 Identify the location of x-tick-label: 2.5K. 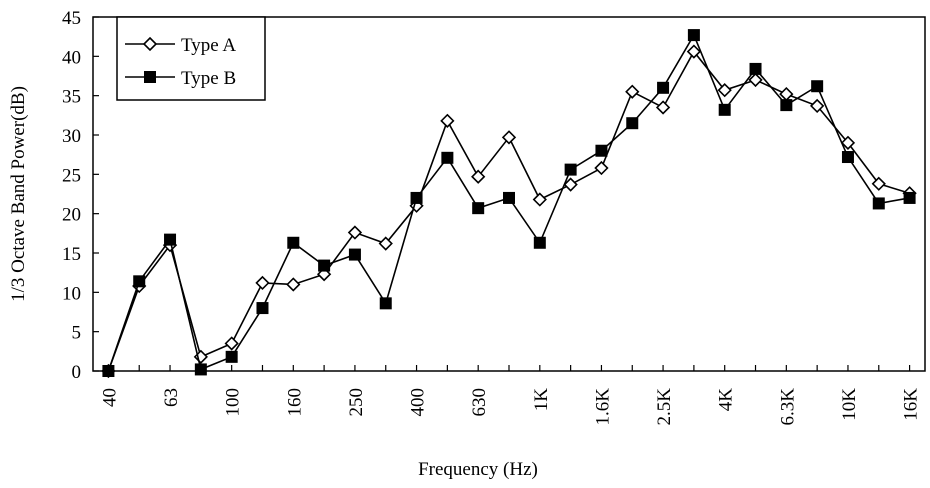
(664, 407).